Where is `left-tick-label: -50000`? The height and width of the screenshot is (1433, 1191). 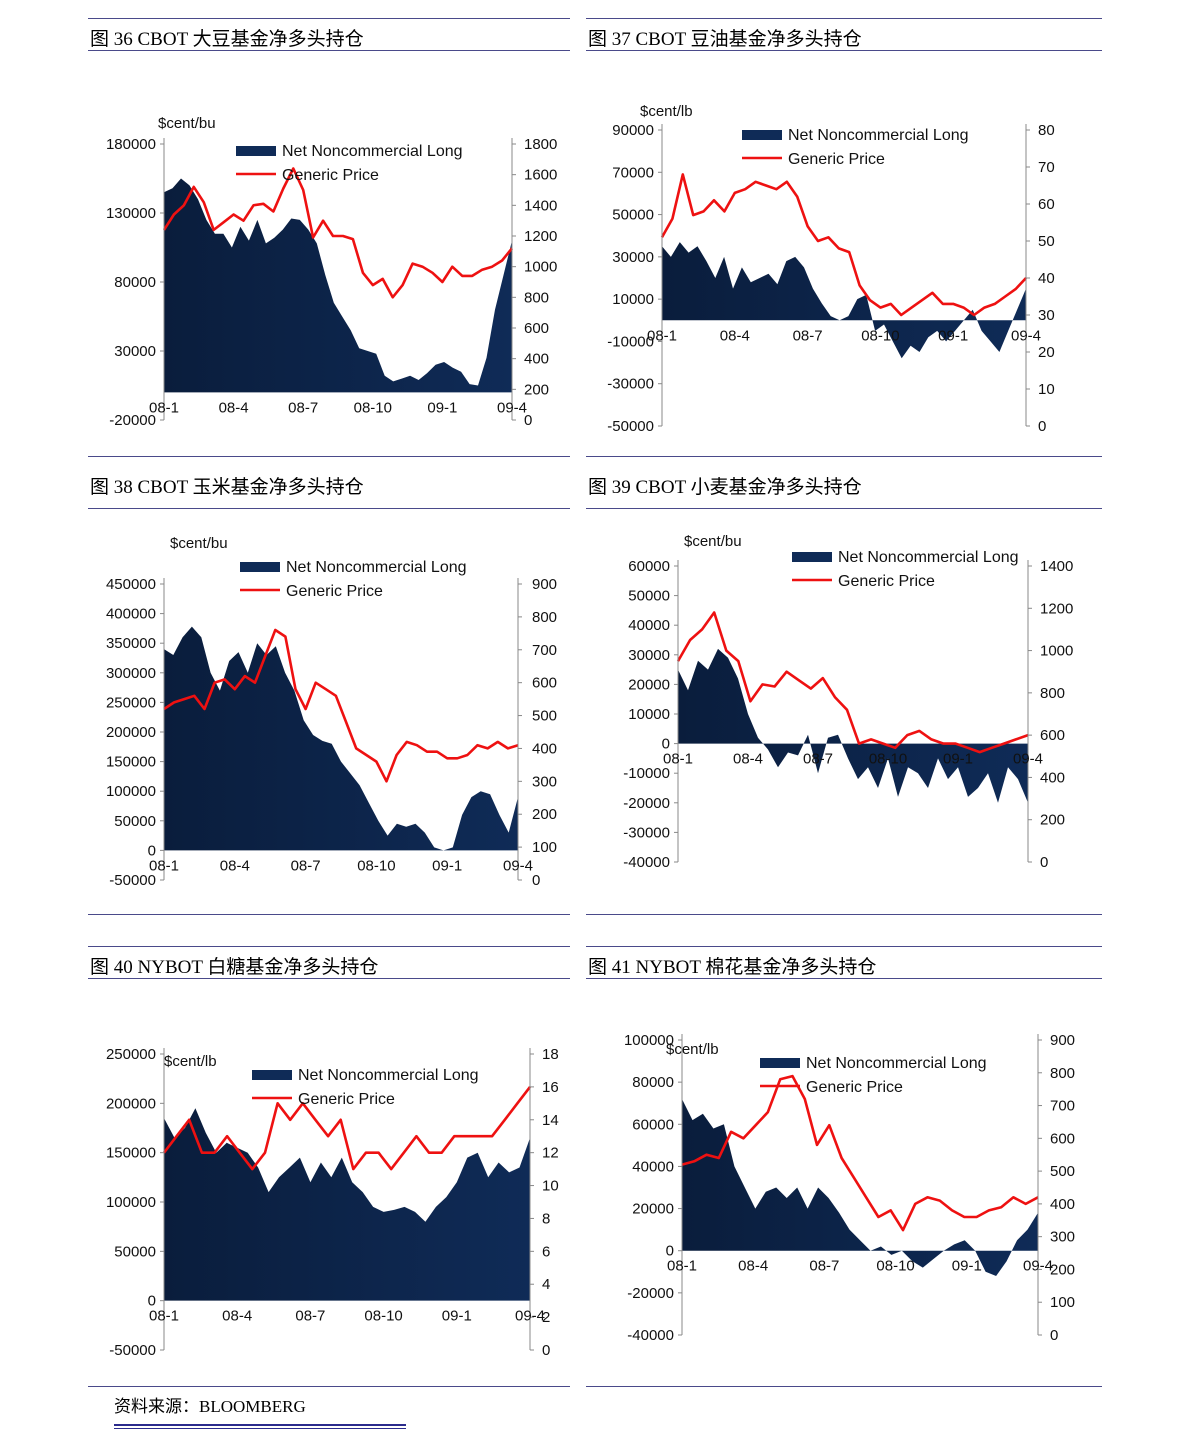 left-tick-label: -50000 is located at coordinates (132, 1350).